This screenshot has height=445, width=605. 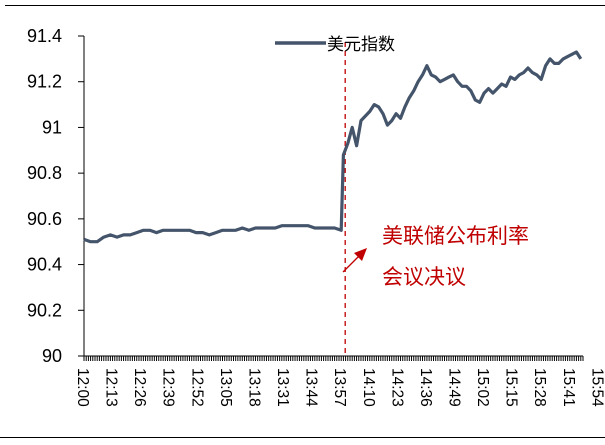 I want to click on y-tick-label: 91.4, so click(x=44, y=36).